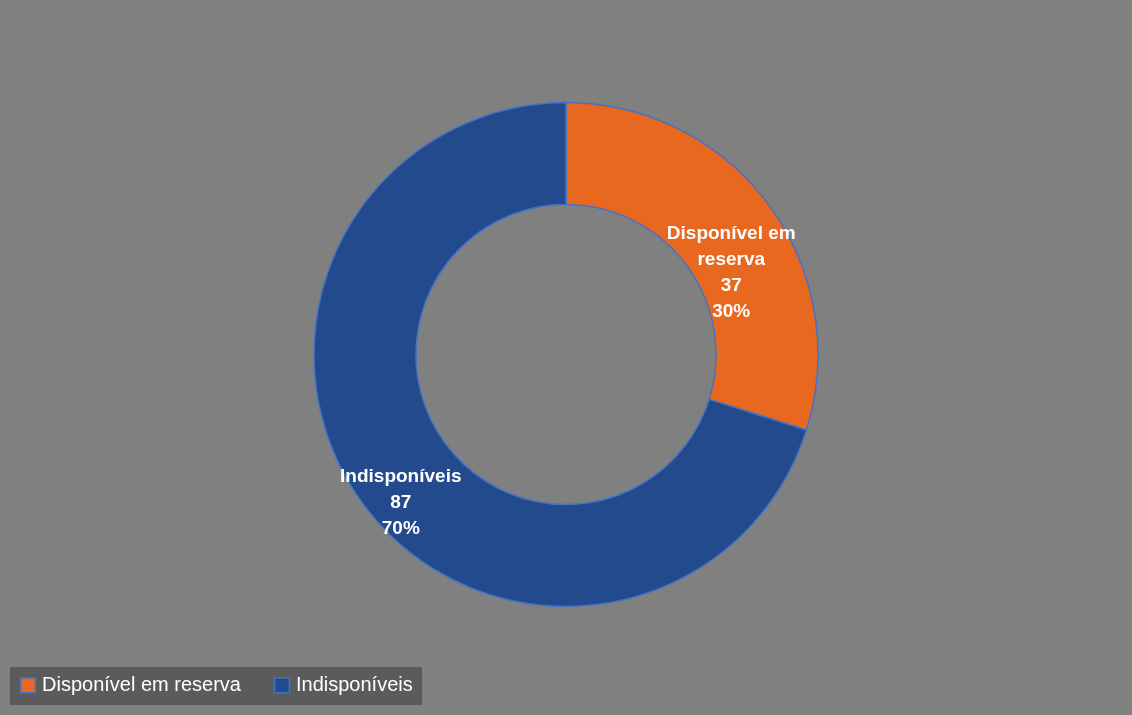 Image resolution: width=1132 pixels, height=715 pixels. I want to click on legend-label: Indisponíveis, so click(354, 684).